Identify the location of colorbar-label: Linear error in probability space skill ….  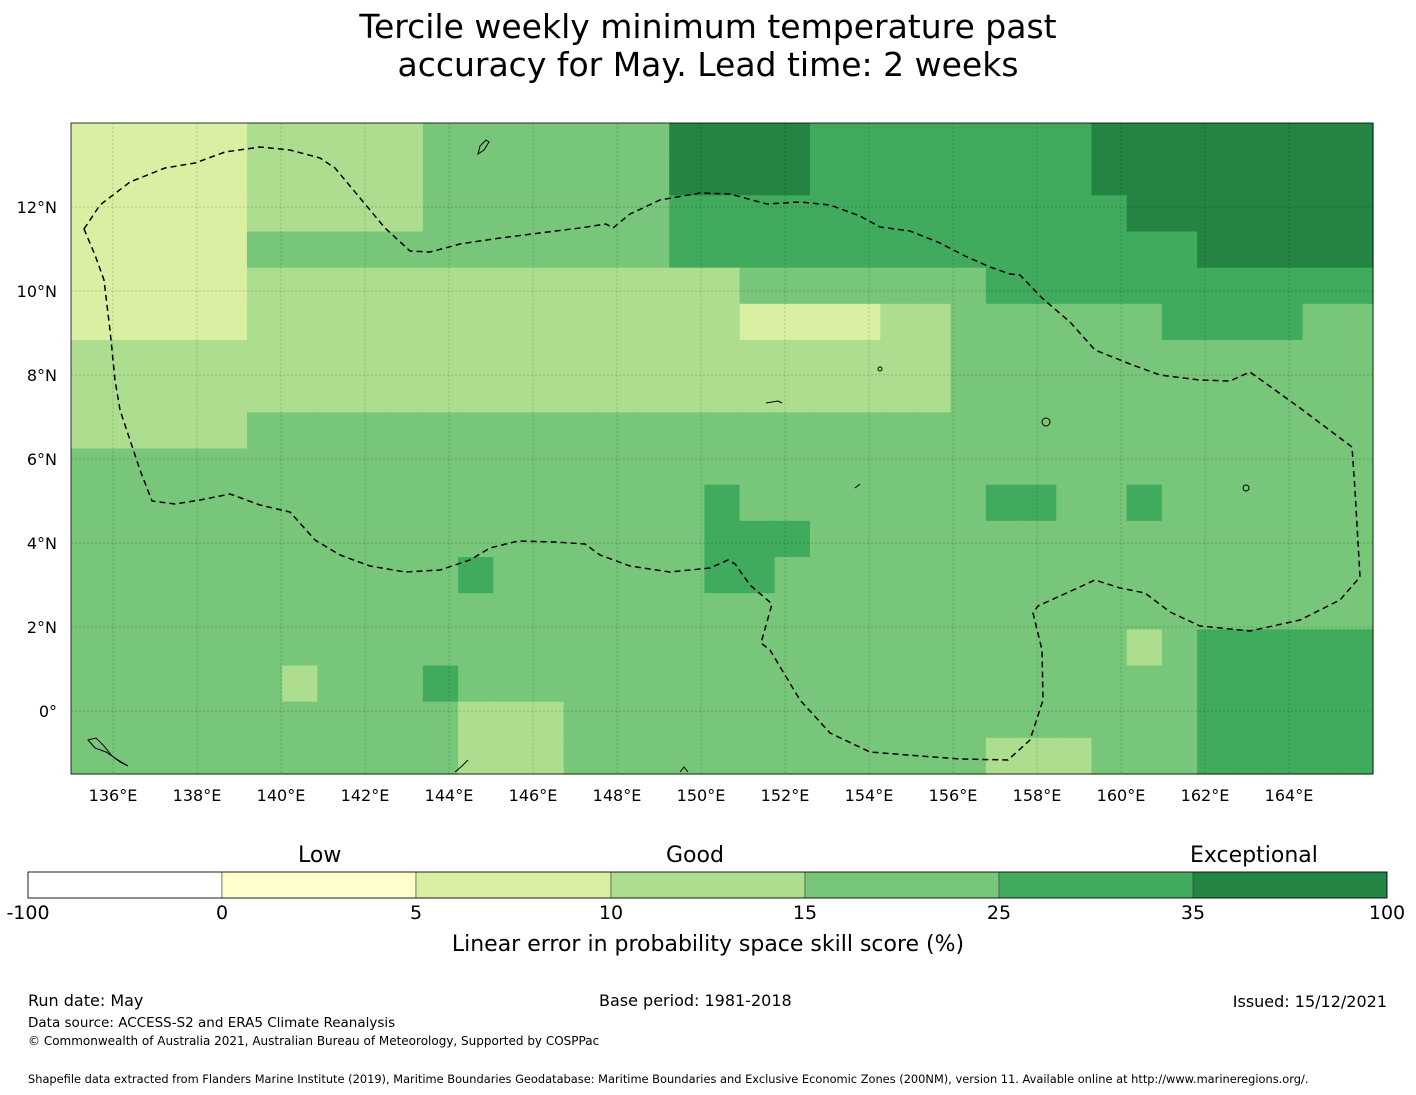
(708, 944).